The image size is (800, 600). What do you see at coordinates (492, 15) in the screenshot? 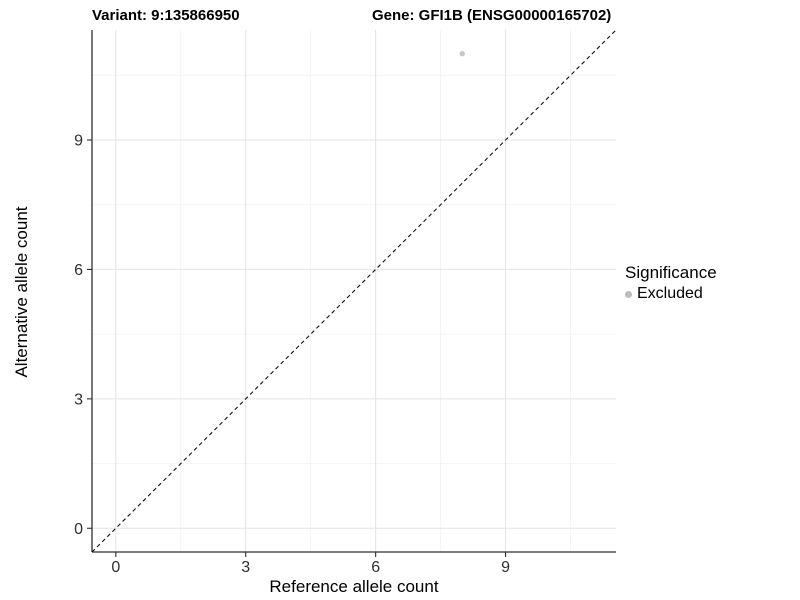
I see `plot-title-gene: Gene: GFI1B (ENSG00000165702)` at bounding box center [492, 15].